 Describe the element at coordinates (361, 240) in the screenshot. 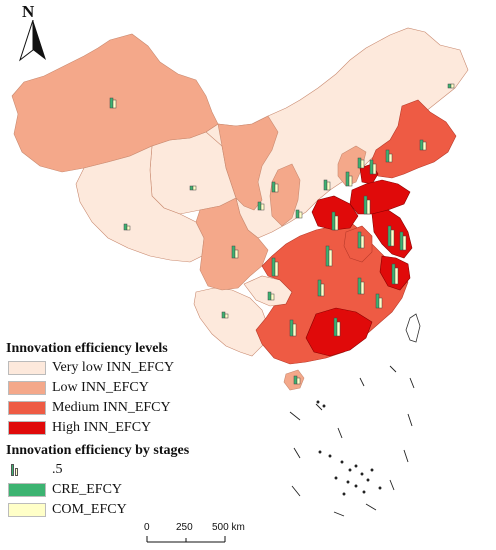

I see `bar-group-anhui` at that location.